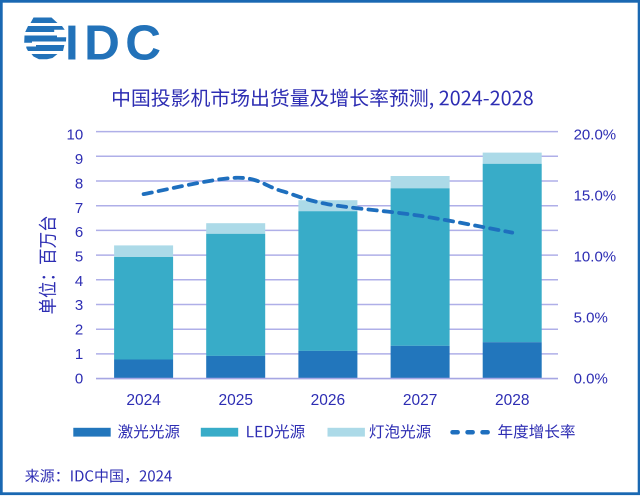  Describe the element at coordinates (328, 400) in the screenshot. I see `svg-text: 2026` at that location.